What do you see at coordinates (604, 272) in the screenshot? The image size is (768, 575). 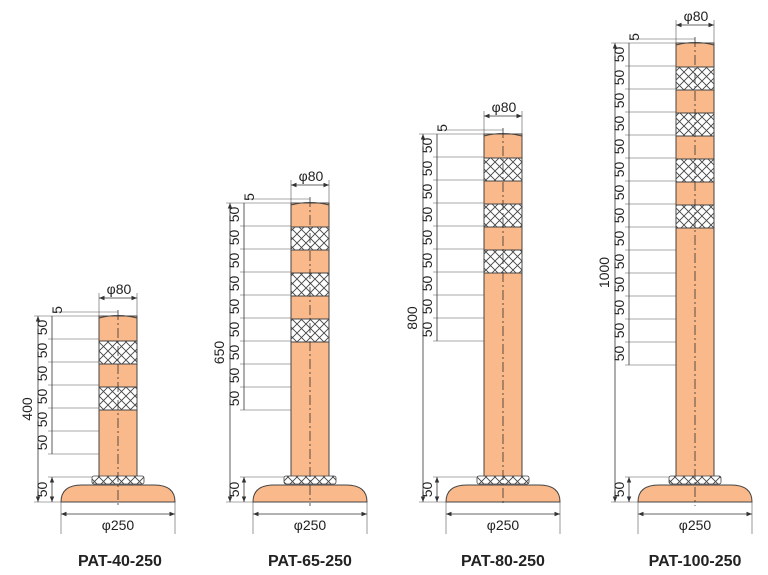 I see `height-label: 1000` at bounding box center [604, 272].